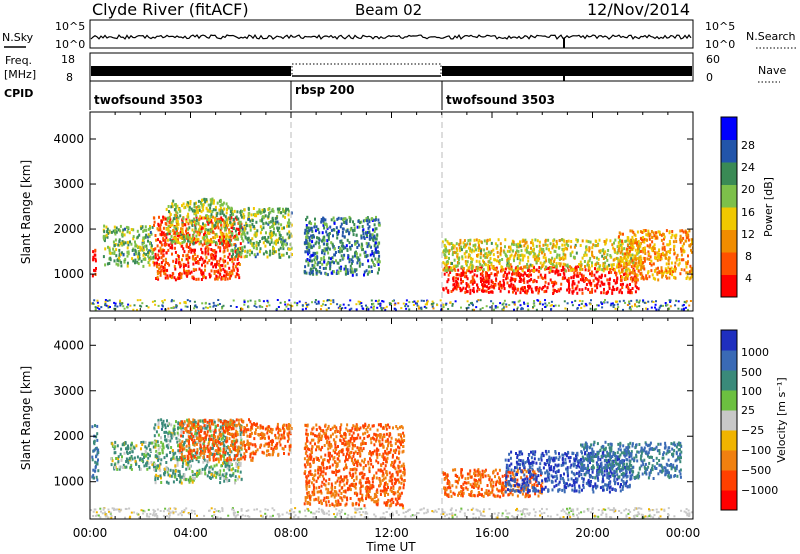 This screenshot has width=800, height=554. What do you see at coordinates (70, 26) in the screenshot?
I see `noise-tick-top-left: 10^5` at bounding box center [70, 26].